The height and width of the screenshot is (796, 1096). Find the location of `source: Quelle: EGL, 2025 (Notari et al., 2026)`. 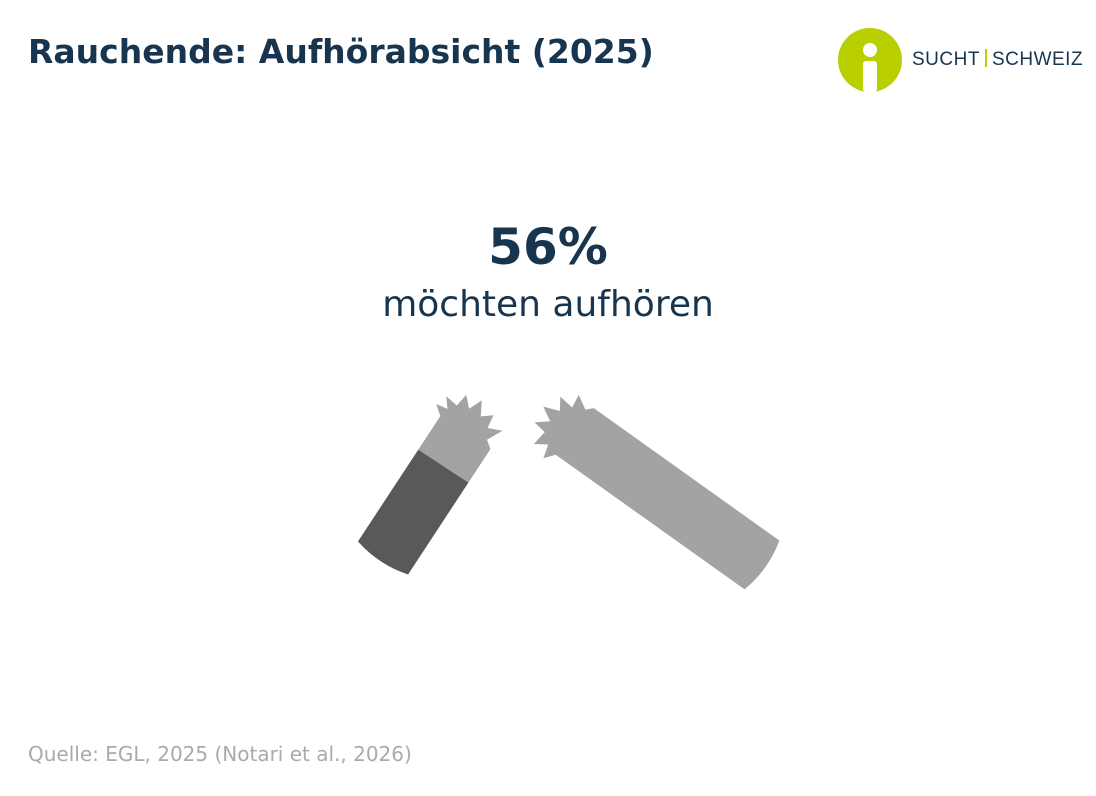

source: Quelle: EGL, 2025 (Notari et al., 2026) is located at coordinates (220, 754).